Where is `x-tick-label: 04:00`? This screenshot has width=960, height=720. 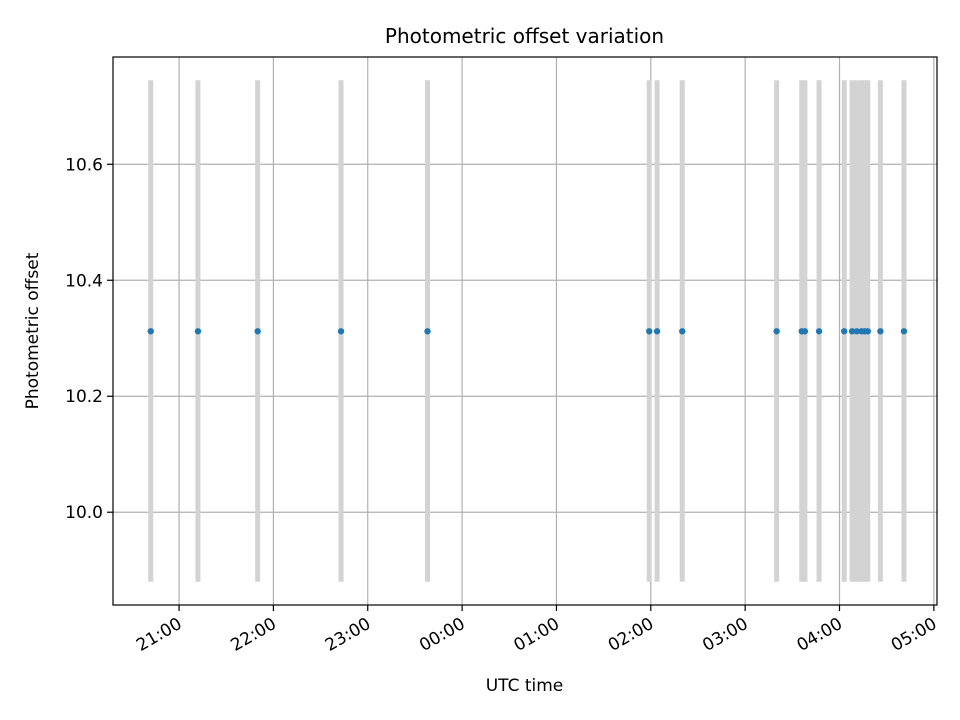
x-tick-label: 04:00 is located at coordinates (820, 635).